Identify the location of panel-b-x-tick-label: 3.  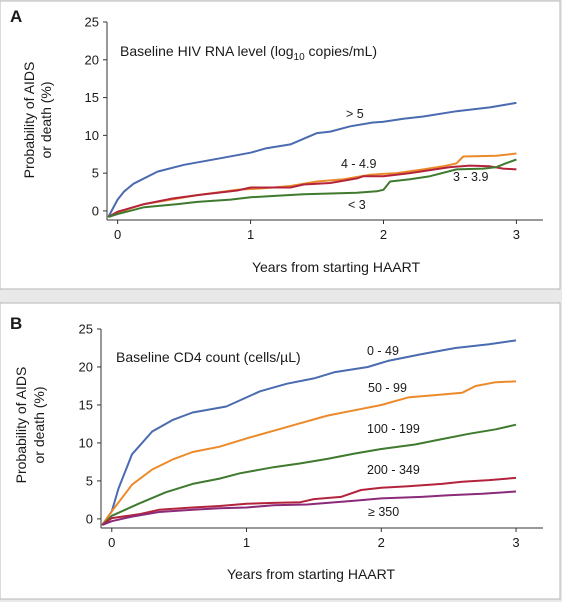
(515, 542).